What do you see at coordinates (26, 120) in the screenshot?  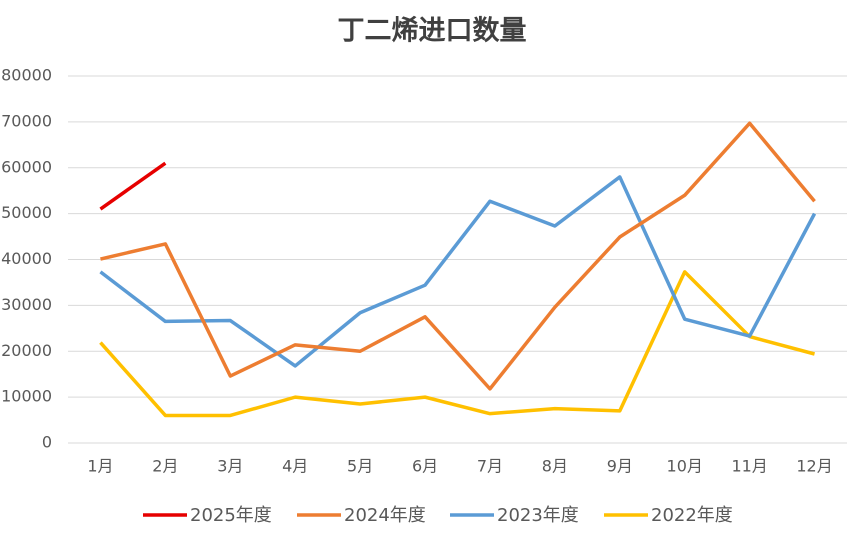 I see `y-tick-label: 70000` at bounding box center [26, 120].